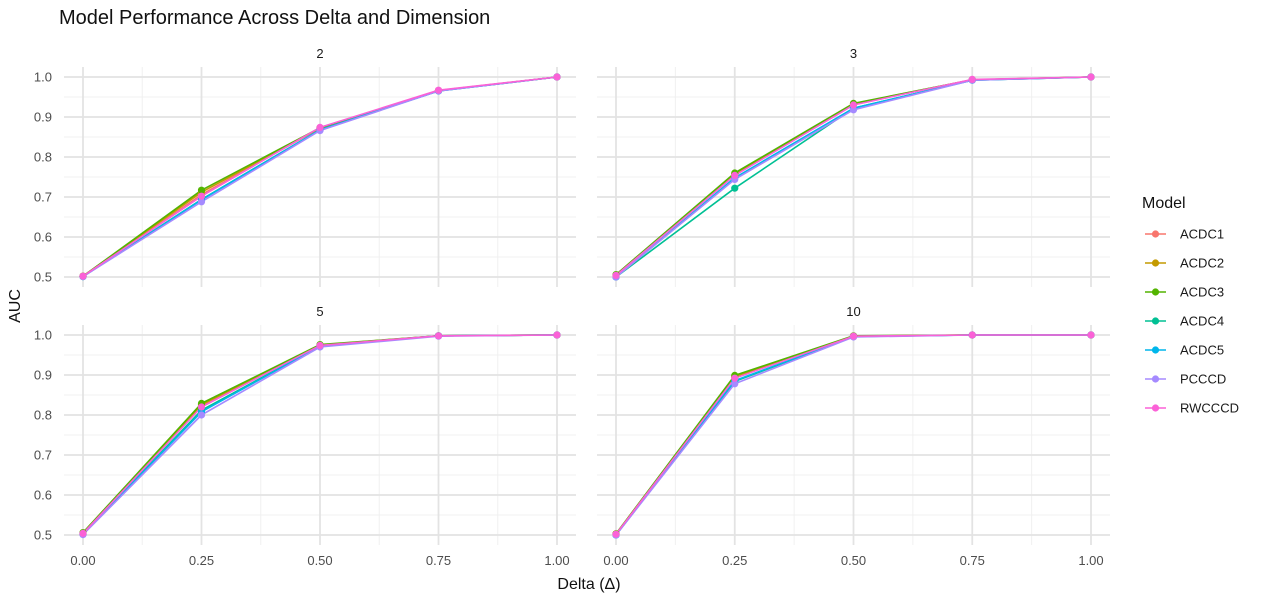  Describe the element at coordinates (201, 190) in the screenshot. I see `data-point-acdc3` at that location.